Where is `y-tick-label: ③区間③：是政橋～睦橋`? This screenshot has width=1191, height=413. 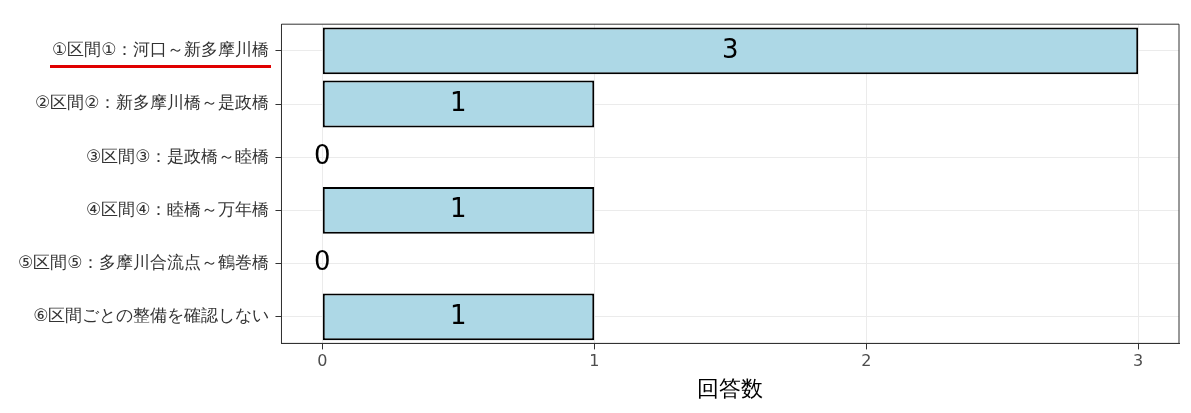
y-tick-label: ③区間③：是政橋～睦橋 is located at coordinates (178, 155).